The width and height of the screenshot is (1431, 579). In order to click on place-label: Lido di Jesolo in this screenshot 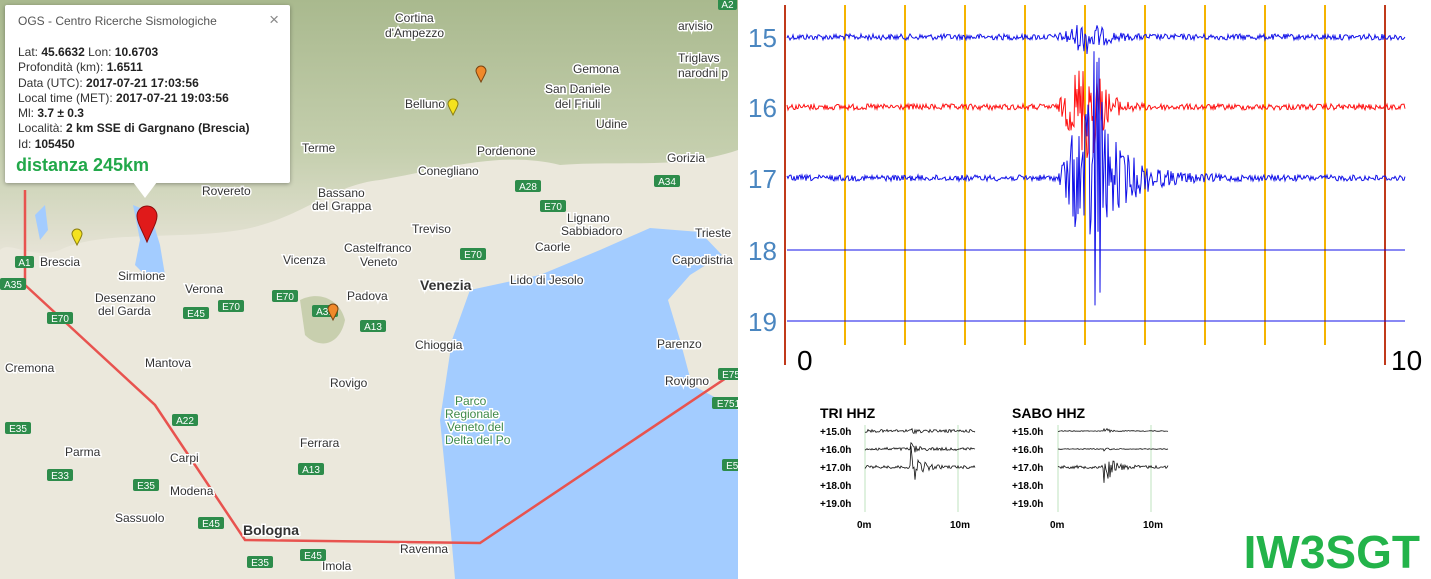, I will do `click(547, 280)`.